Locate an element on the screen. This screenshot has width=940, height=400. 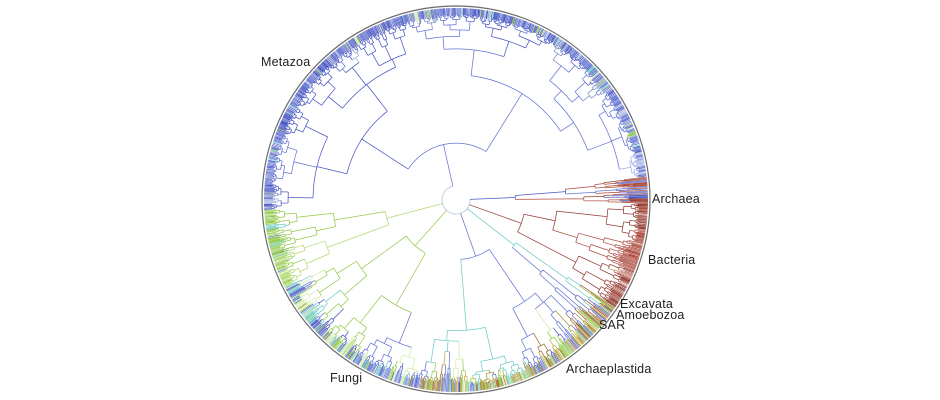
label-archaeplastida: Archaeplastida is located at coordinates (609, 369).